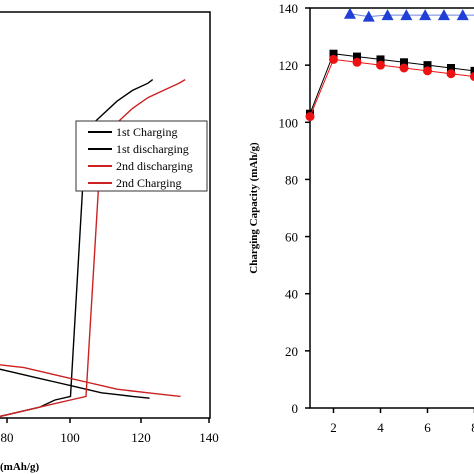 The image size is (474, 474). Describe the element at coordinates (291, 294) in the screenshot. I see `right-y-tick-label: 40` at that location.